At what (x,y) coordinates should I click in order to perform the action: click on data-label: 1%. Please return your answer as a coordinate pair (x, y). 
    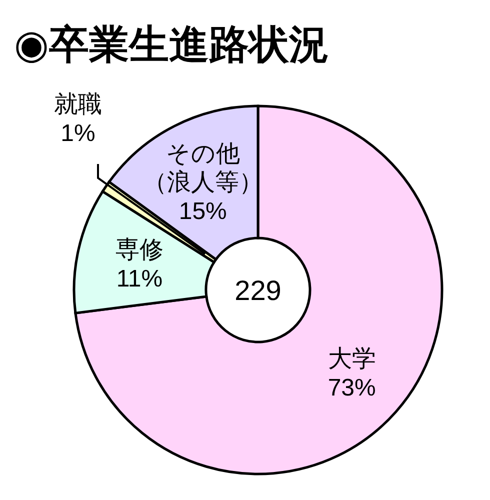
    Looking at the image, I should click on (78, 133).